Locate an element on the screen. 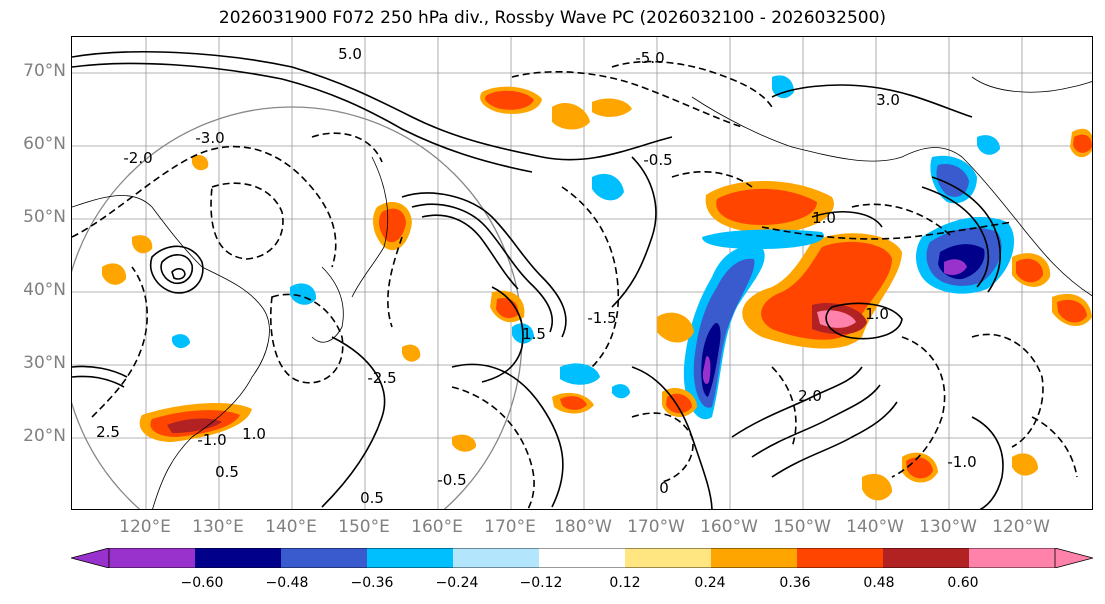  lat-label-50n: 50°N is located at coordinates (44, 217).